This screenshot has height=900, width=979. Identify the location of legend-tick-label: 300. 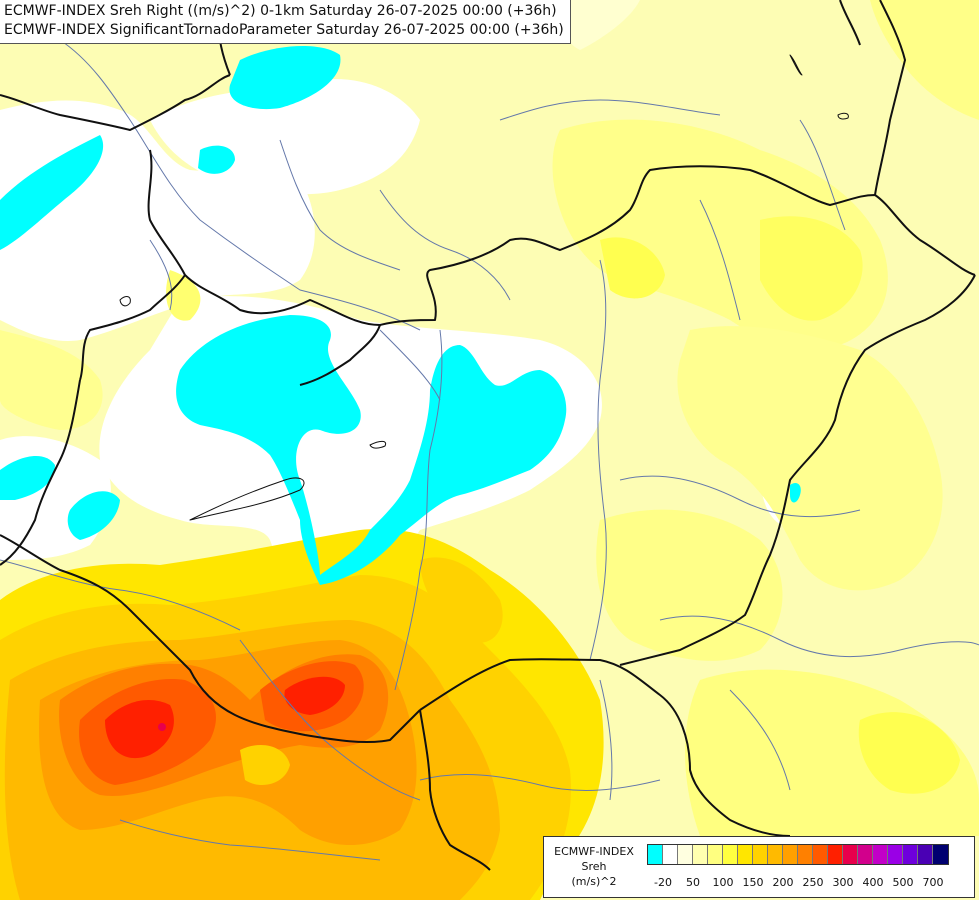
(843, 882).